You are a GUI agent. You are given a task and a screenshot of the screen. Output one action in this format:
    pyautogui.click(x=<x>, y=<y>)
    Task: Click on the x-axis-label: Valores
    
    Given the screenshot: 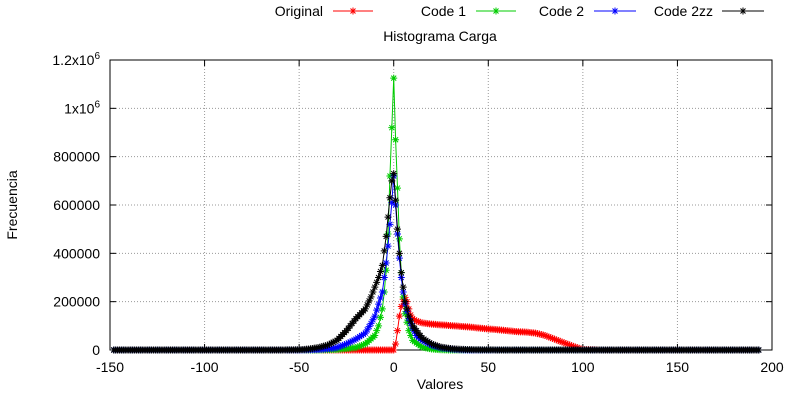 What is the action you would take?
    pyautogui.click(x=440, y=384)
    